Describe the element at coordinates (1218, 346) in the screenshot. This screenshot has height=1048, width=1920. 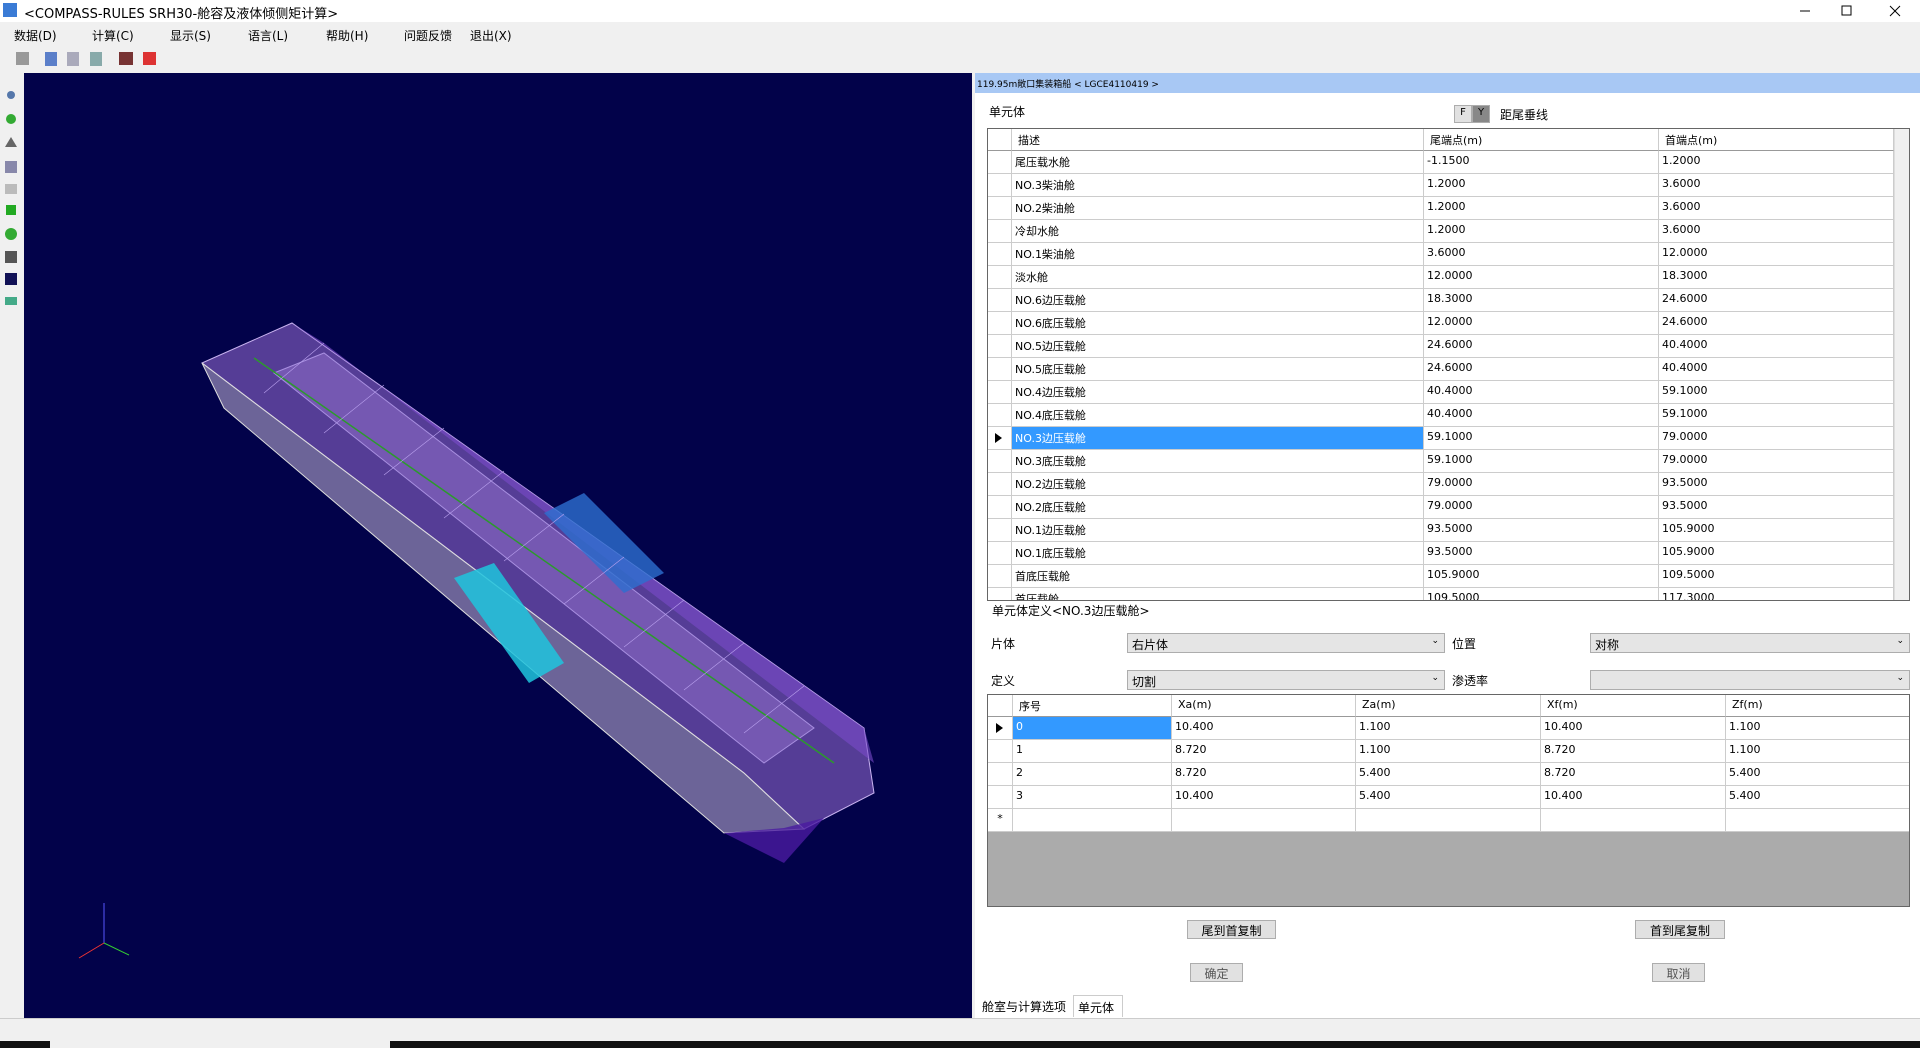
I see `table-cell: NO.5边压载舱` at that location.